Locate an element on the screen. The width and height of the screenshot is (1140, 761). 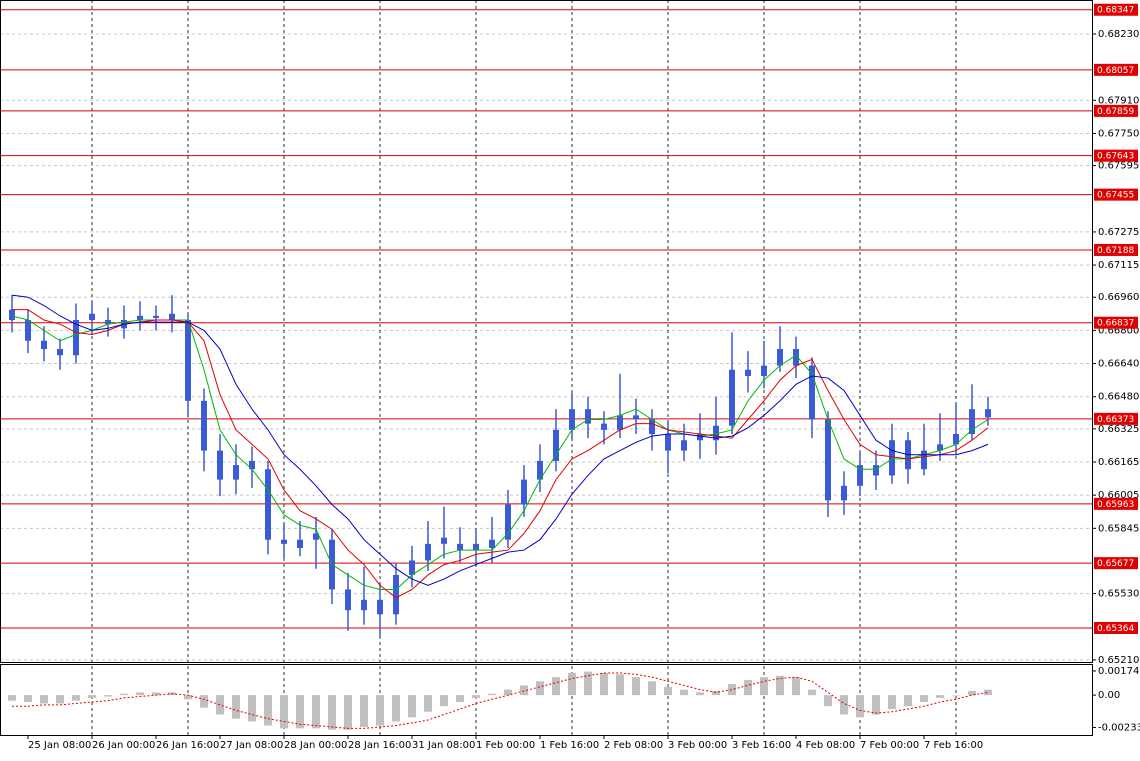
level-label: 0.66837 is located at coordinates (1115, 324).